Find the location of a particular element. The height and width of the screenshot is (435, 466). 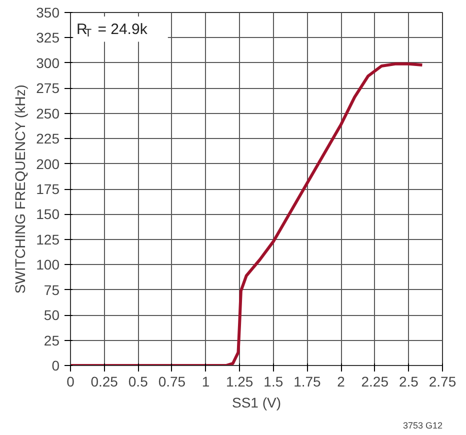

y-tick-label: 25 is located at coordinates (52, 340).